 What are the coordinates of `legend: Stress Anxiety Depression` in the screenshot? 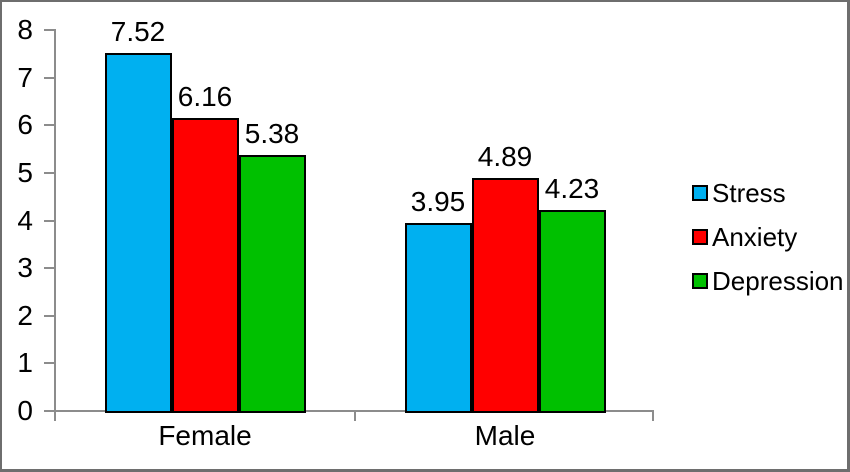 It's located at (768, 244).